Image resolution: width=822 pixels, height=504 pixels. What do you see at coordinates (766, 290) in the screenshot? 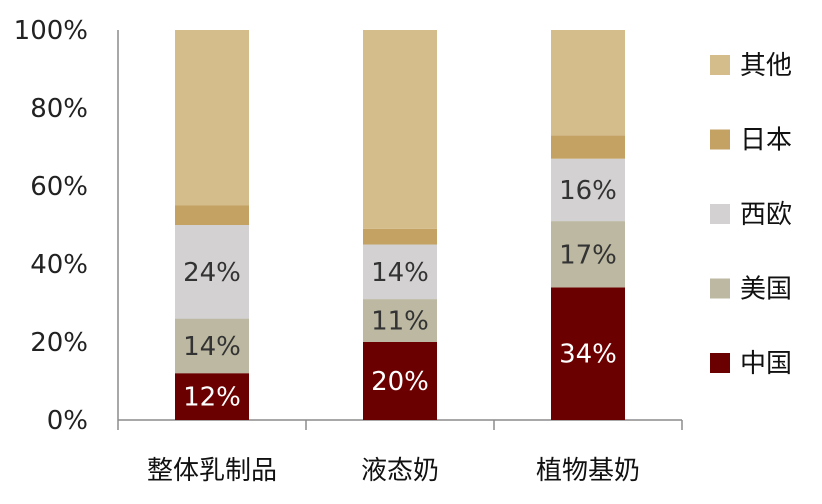
I see `legend-label: 美国` at bounding box center [766, 290].